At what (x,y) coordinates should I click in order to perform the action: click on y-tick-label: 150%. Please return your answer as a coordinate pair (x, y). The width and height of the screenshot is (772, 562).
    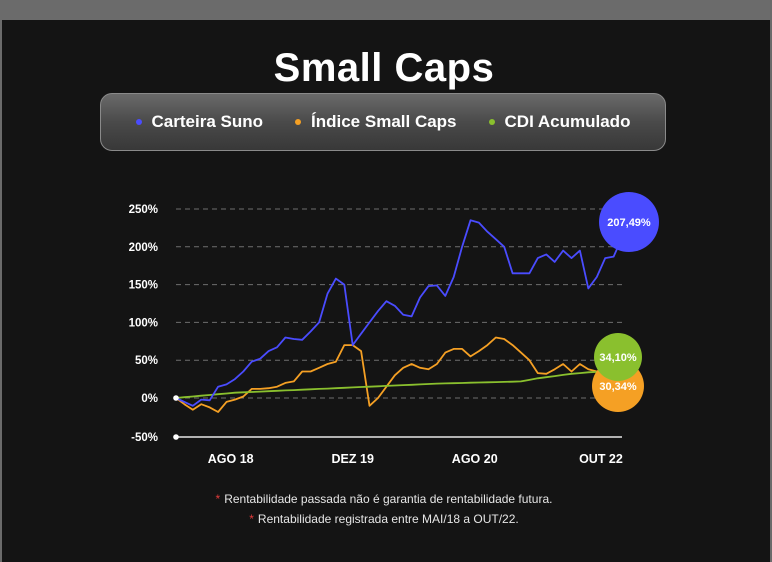
    Looking at the image, I should click on (143, 286).